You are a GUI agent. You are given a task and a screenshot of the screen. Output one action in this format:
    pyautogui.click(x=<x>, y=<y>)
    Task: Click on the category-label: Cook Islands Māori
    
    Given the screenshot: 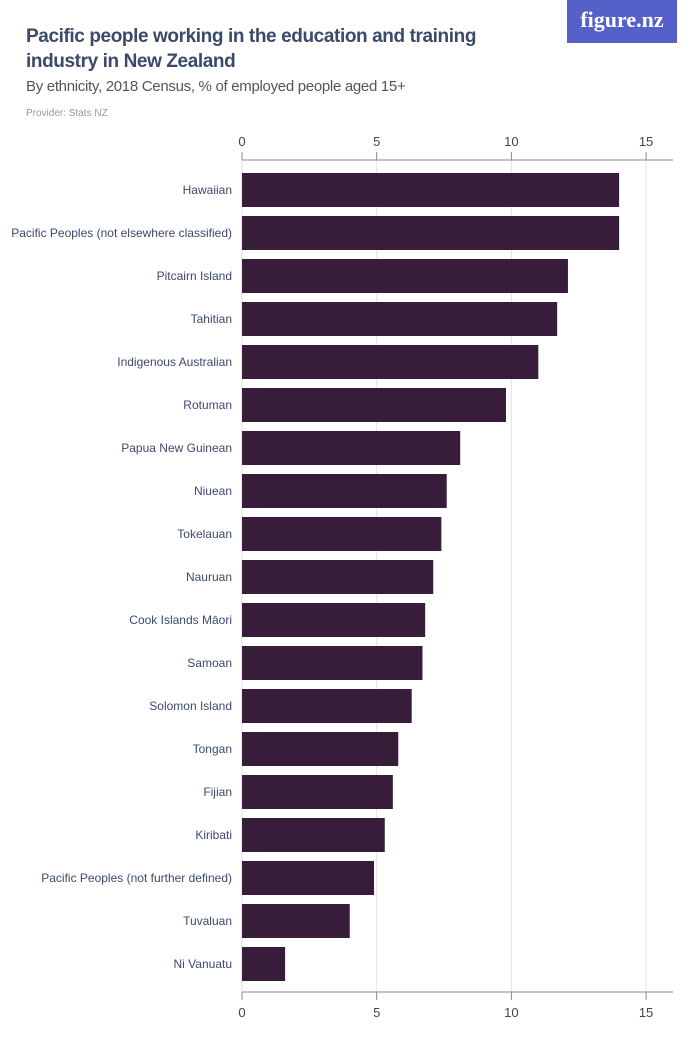 What is the action you would take?
    pyautogui.click(x=180, y=620)
    